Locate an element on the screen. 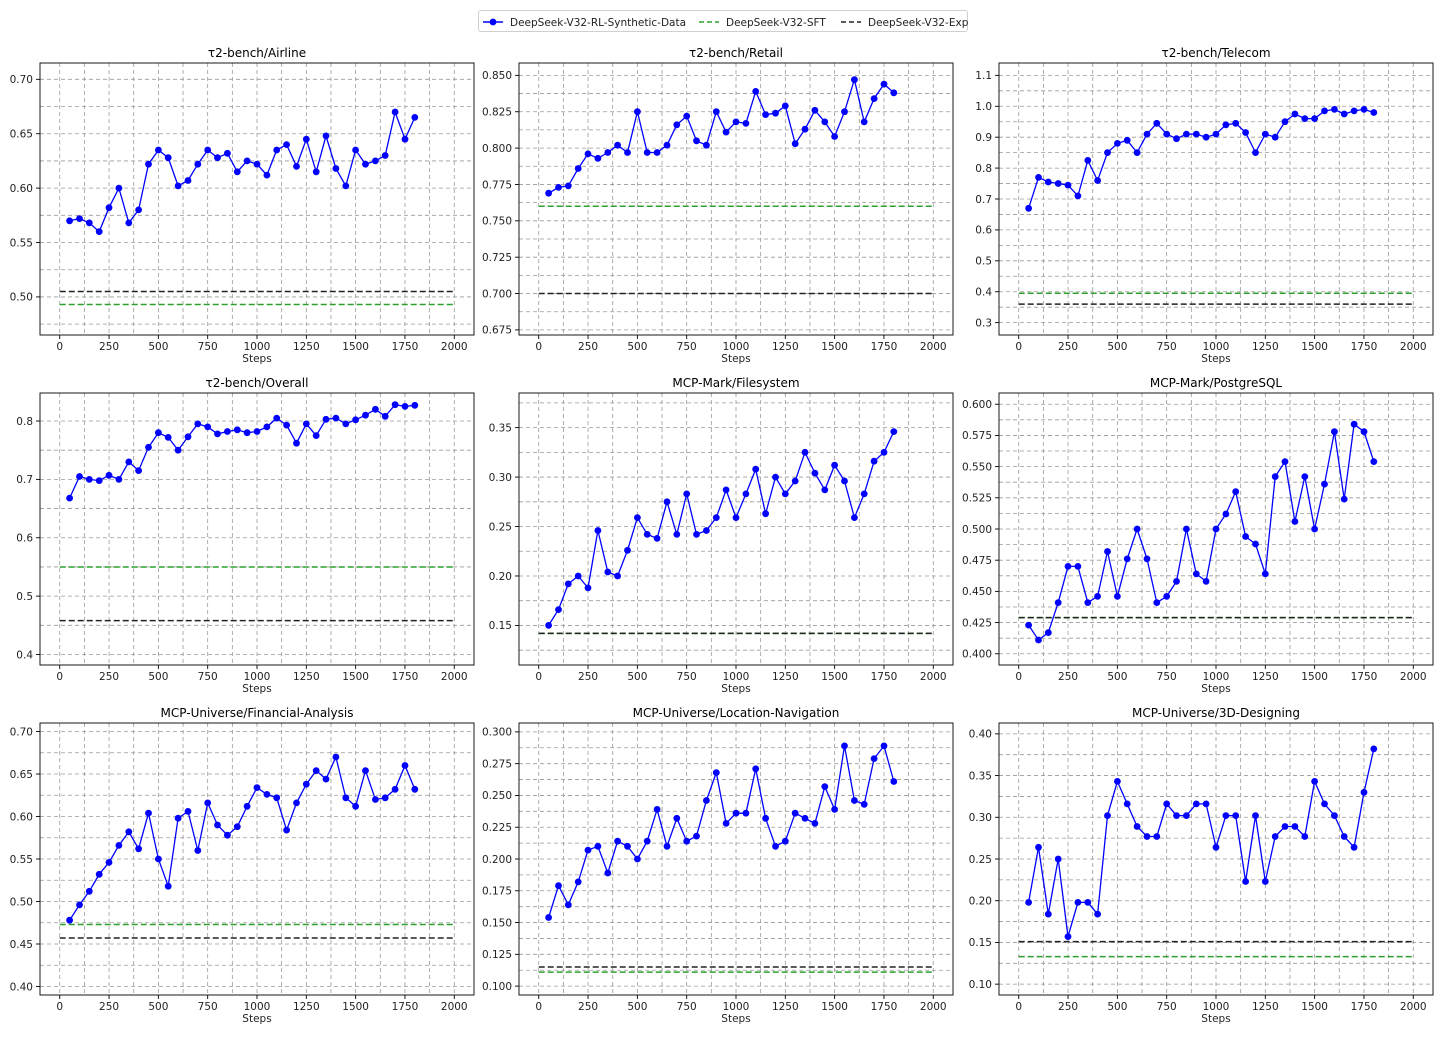  y-tick-label: 0.425 is located at coordinates (977, 623).